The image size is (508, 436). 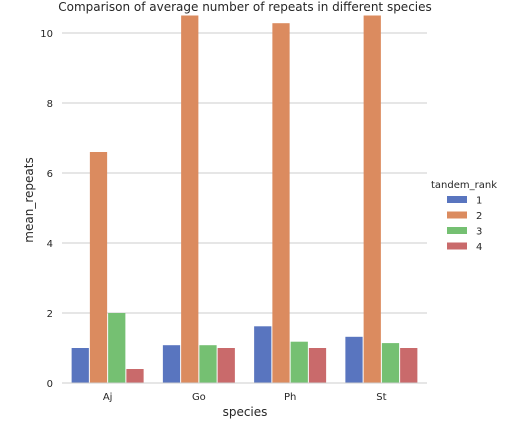 What do you see at coordinates (46, 209) in the screenshot?
I see `y-tick-labels: 0 2 4 6 8 10` at bounding box center [46, 209].